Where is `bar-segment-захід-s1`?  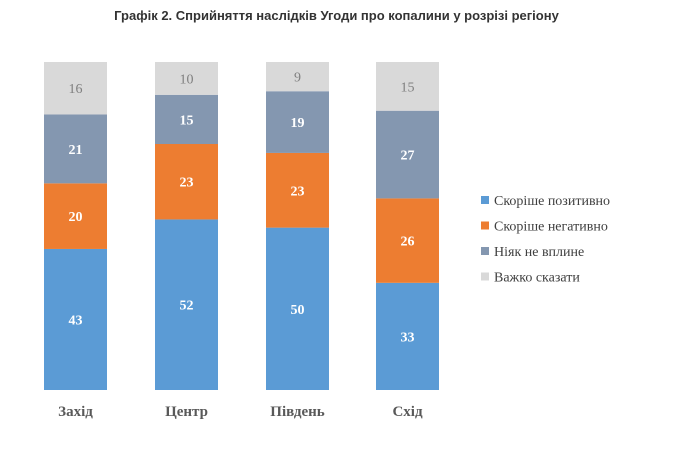
bar-segment-захід-s1 is located at coordinates (75, 216).